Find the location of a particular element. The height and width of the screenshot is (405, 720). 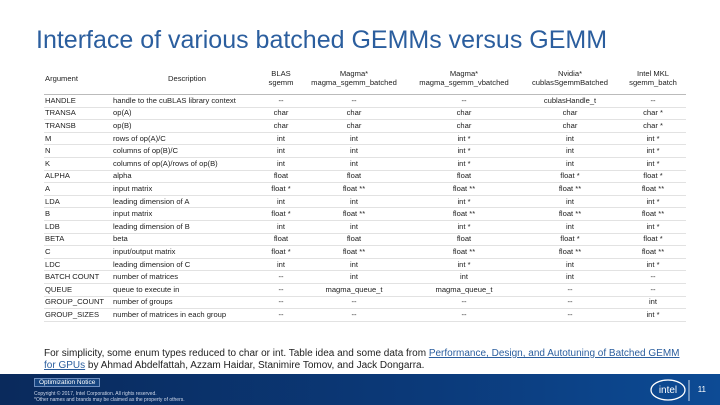

argument-cell: BATCH COUNT is located at coordinates (78, 277).